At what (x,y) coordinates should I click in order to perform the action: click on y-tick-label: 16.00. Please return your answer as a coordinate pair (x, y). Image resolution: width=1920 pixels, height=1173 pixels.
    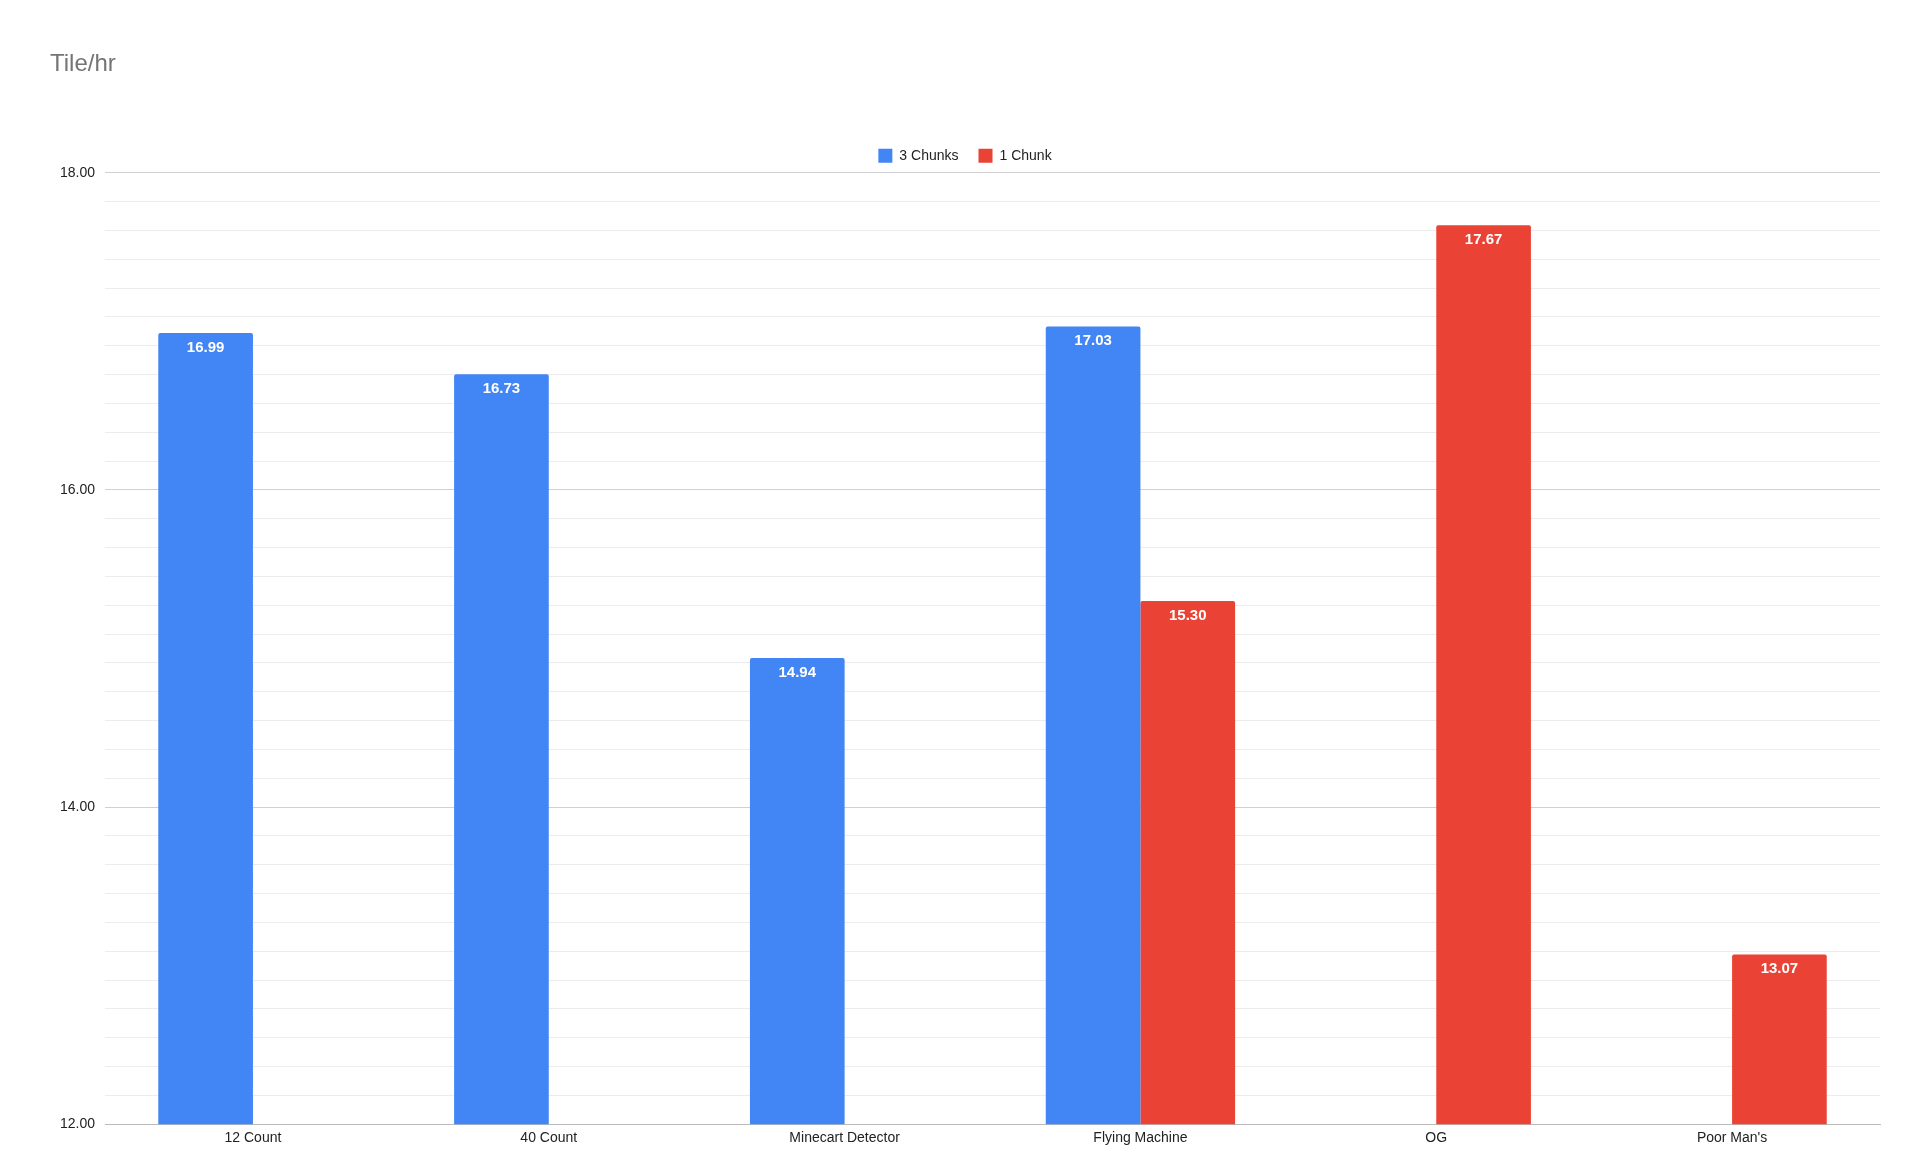
    Looking at the image, I should click on (77, 488).